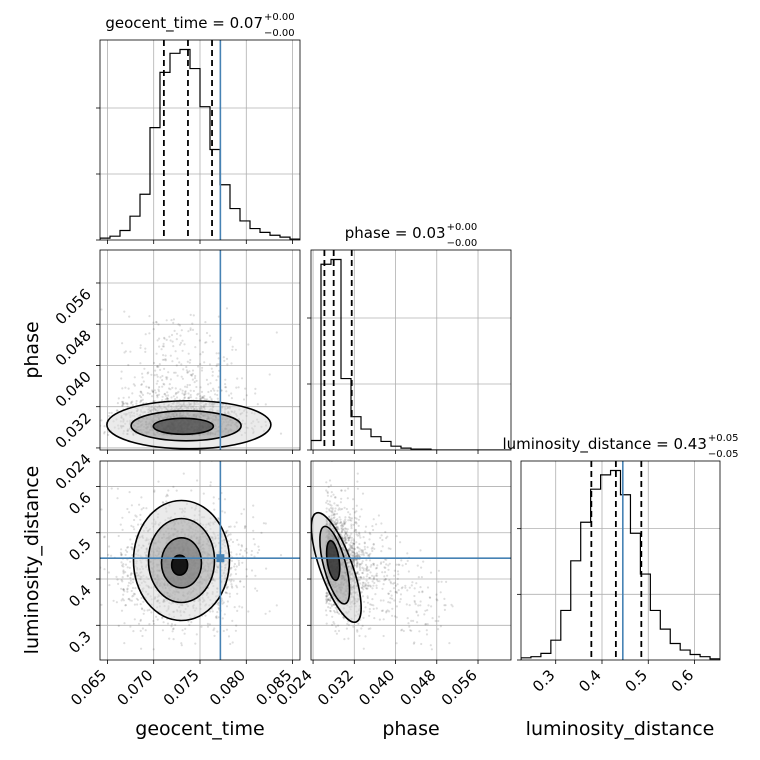 The image size is (760, 760). I want to click on contour-line, so click(189, 424).